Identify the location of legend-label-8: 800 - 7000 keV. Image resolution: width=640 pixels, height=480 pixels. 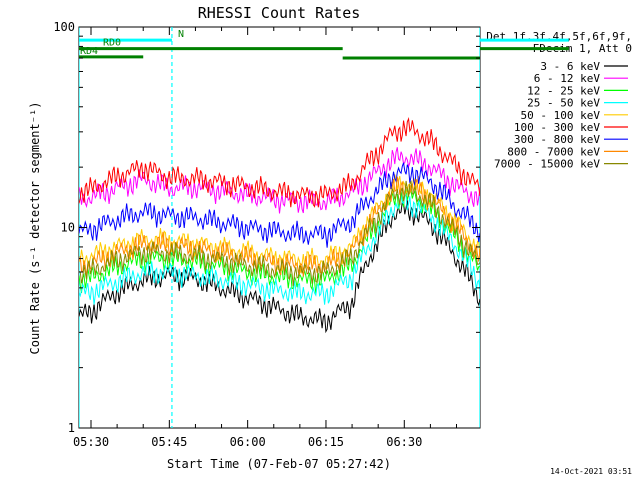
(553, 151).